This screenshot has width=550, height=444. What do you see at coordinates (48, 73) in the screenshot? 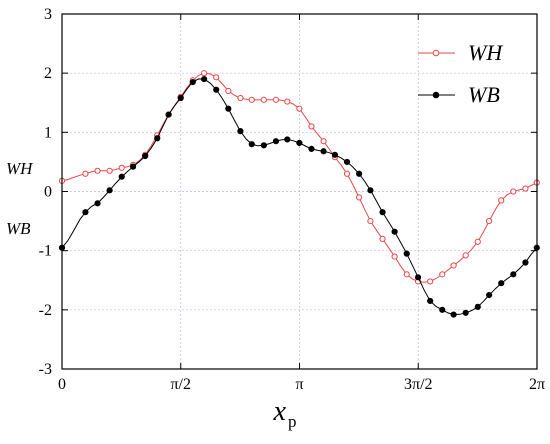
I see `y-tick-label: 2` at bounding box center [48, 73].